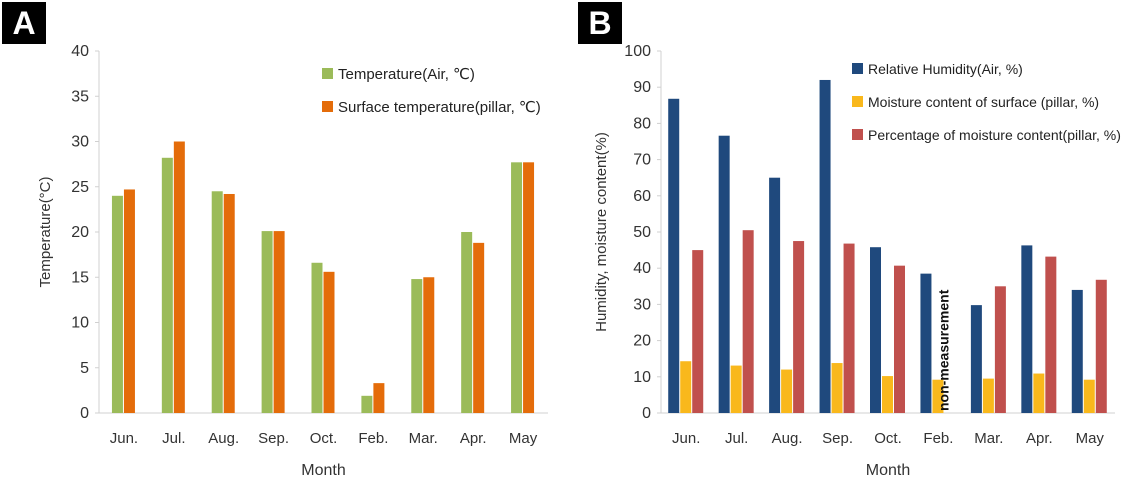  I want to click on bar-percentage-of-moisture-c-apr, so click(1051, 334).